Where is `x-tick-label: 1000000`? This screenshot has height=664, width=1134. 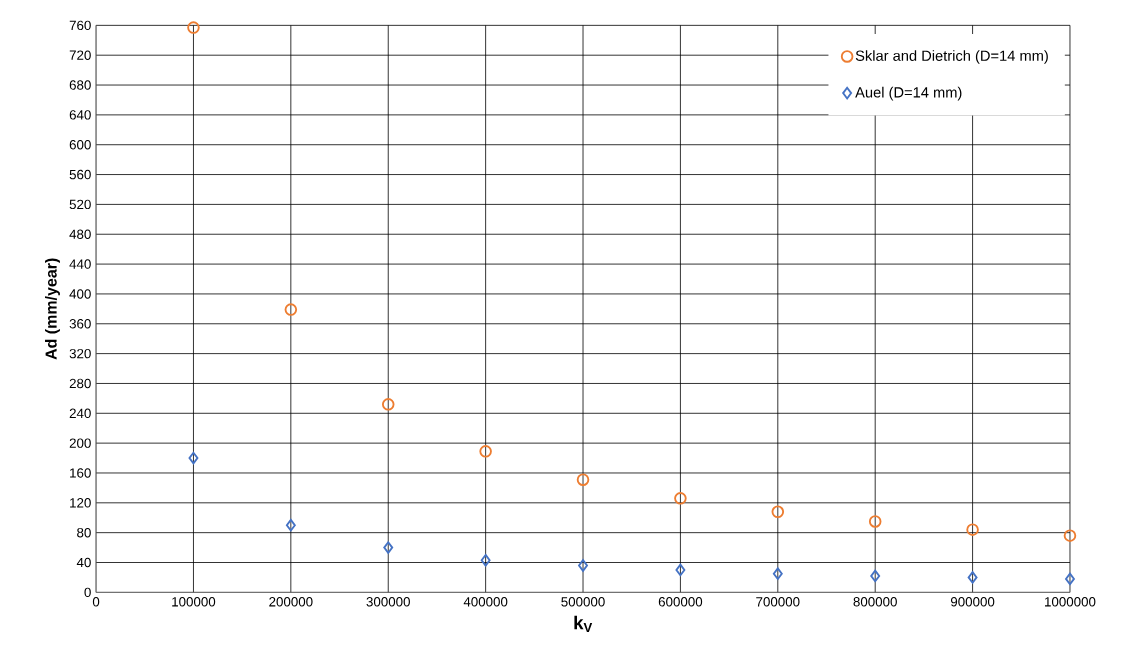
x-tick-label: 1000000 is located at coordinates (1070, 601).